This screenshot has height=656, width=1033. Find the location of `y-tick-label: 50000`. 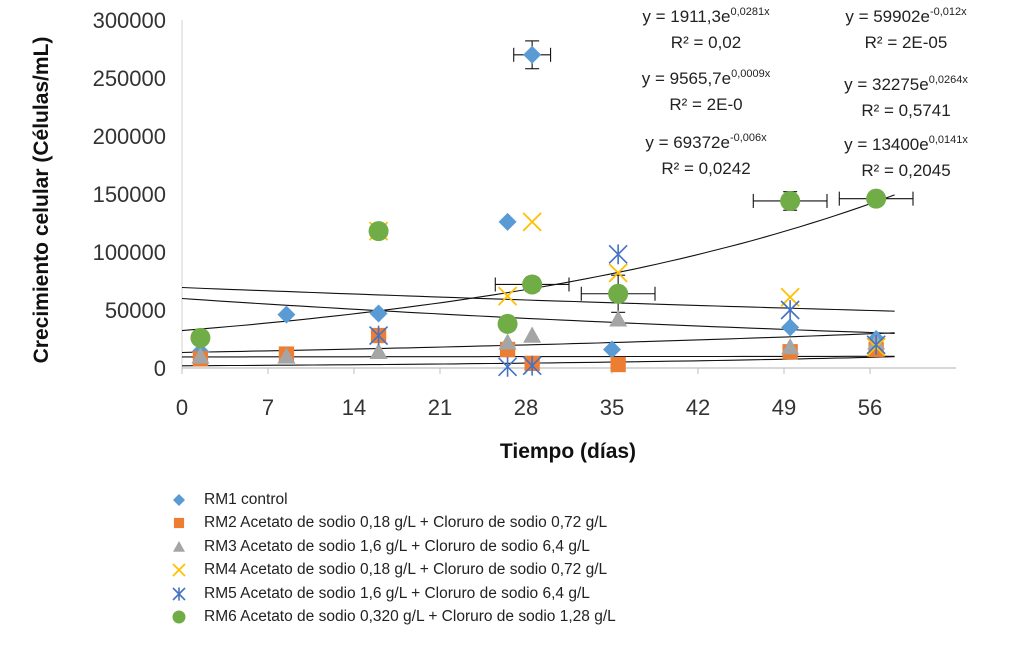

y-tick-label: 50000 is located at coordinates (135, 310).